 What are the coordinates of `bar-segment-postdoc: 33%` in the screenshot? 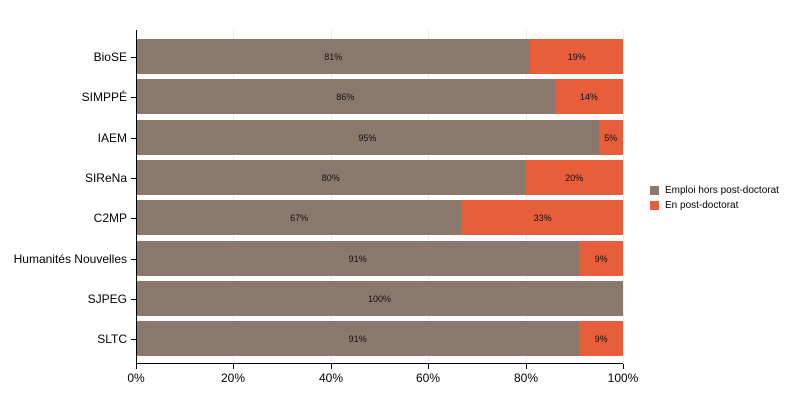 It's located at (542, 217).